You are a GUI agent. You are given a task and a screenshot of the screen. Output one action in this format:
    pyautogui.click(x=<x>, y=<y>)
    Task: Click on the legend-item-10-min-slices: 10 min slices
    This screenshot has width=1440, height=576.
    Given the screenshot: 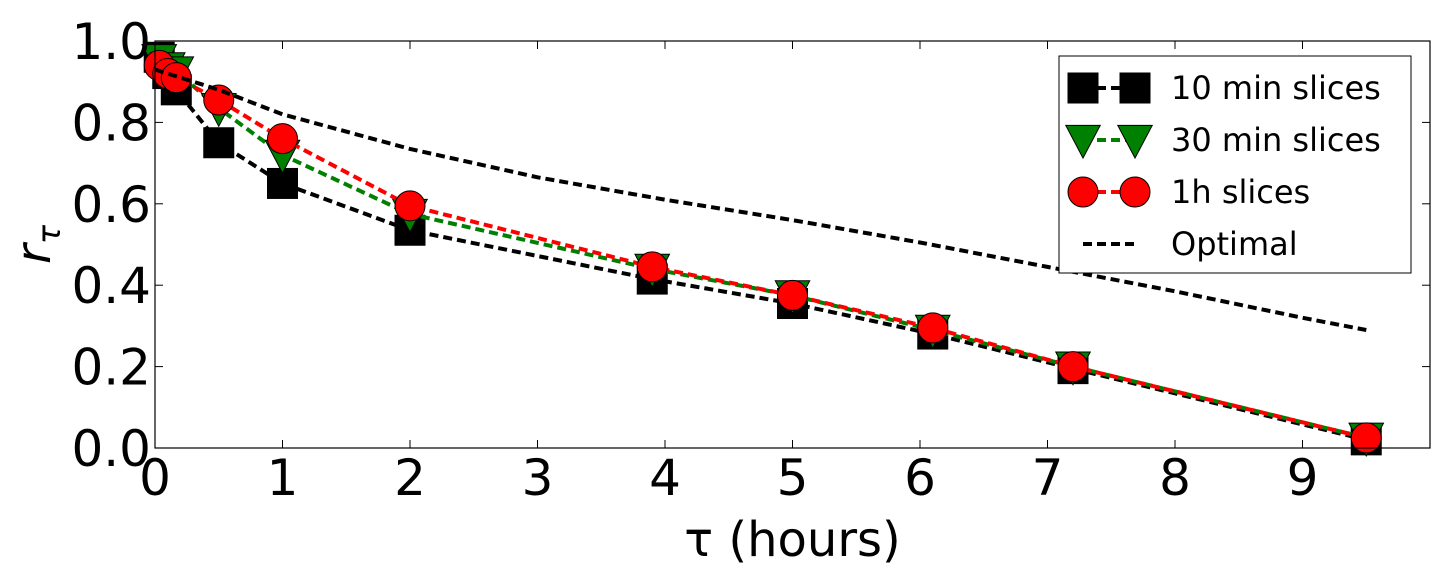 What is the action you would take?
    pyautogui.click(x=1224, y=88)
    